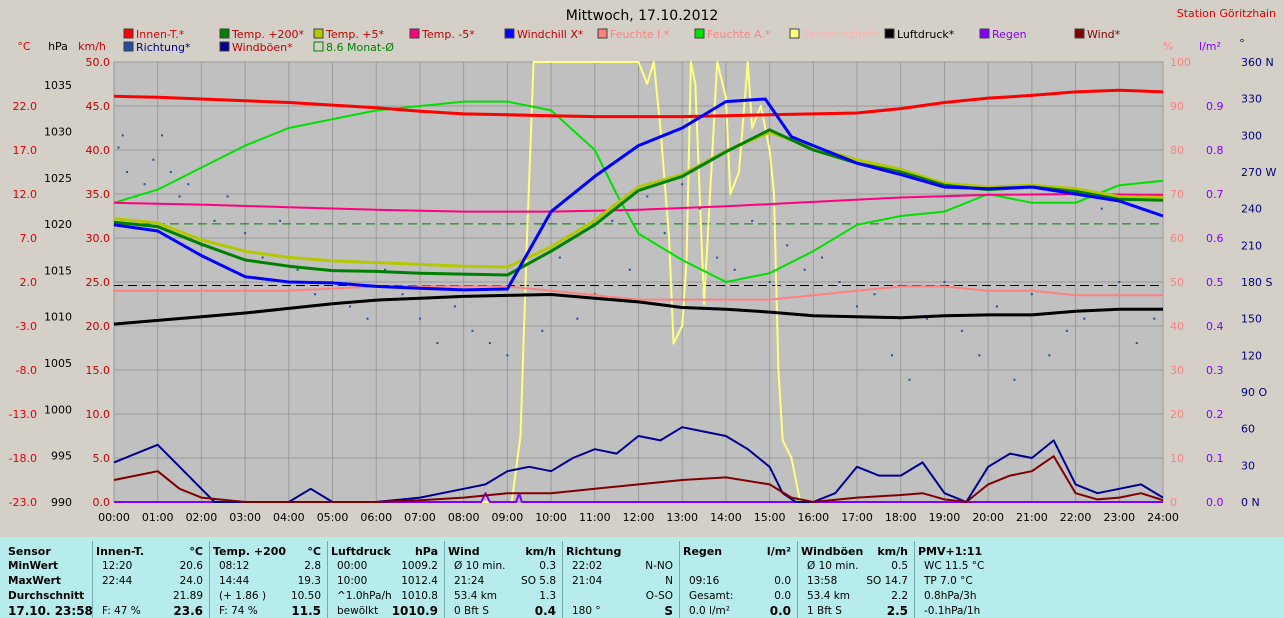  I want to click on stats-cell-value: 1010.8, so click(419, 596).